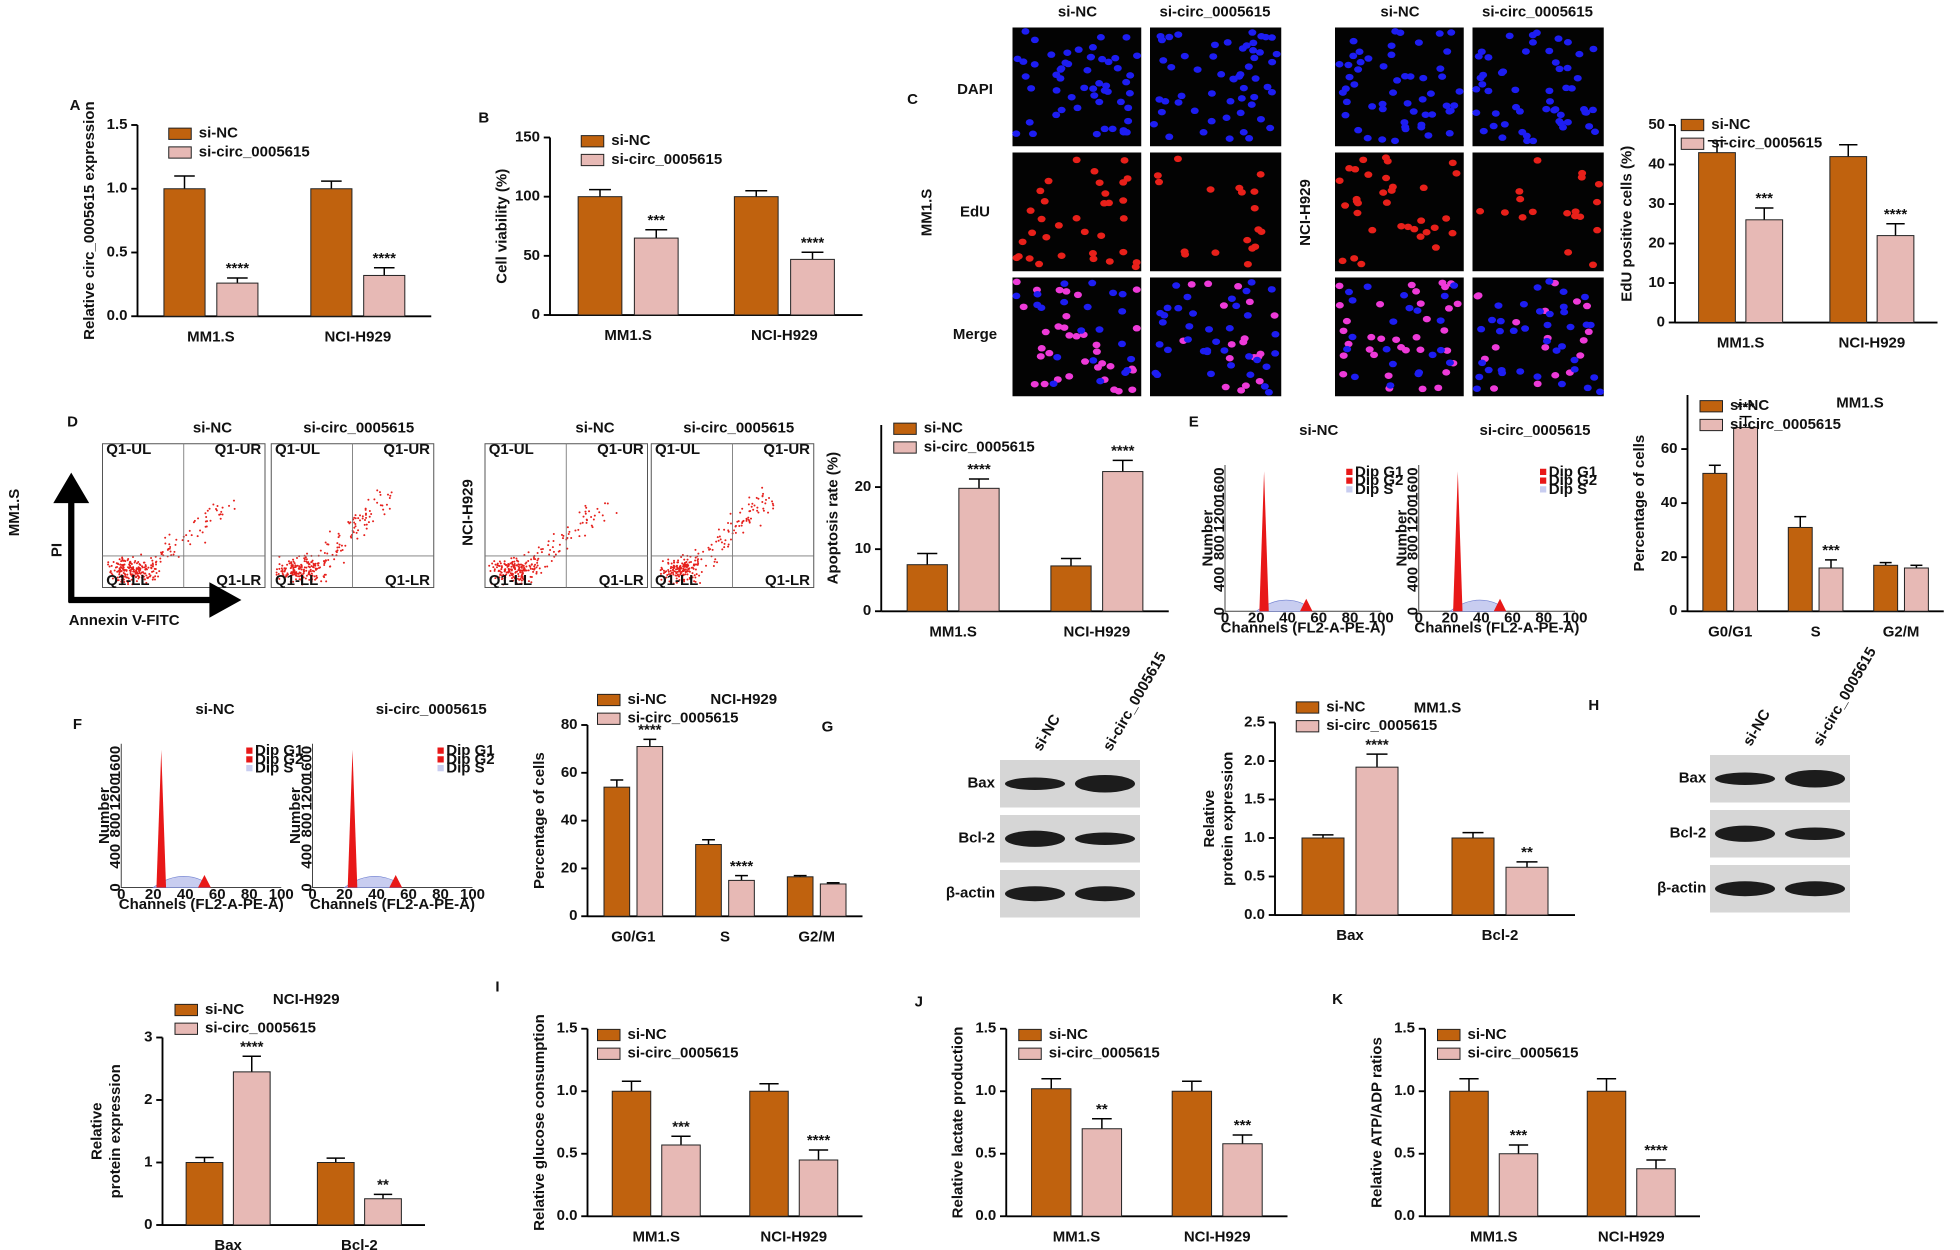  What do you see at coordinates (89, 220) in the screenshot?
I see `y-axis-label: Relative circ_0005615 expression` at bounding box center [89, 220].